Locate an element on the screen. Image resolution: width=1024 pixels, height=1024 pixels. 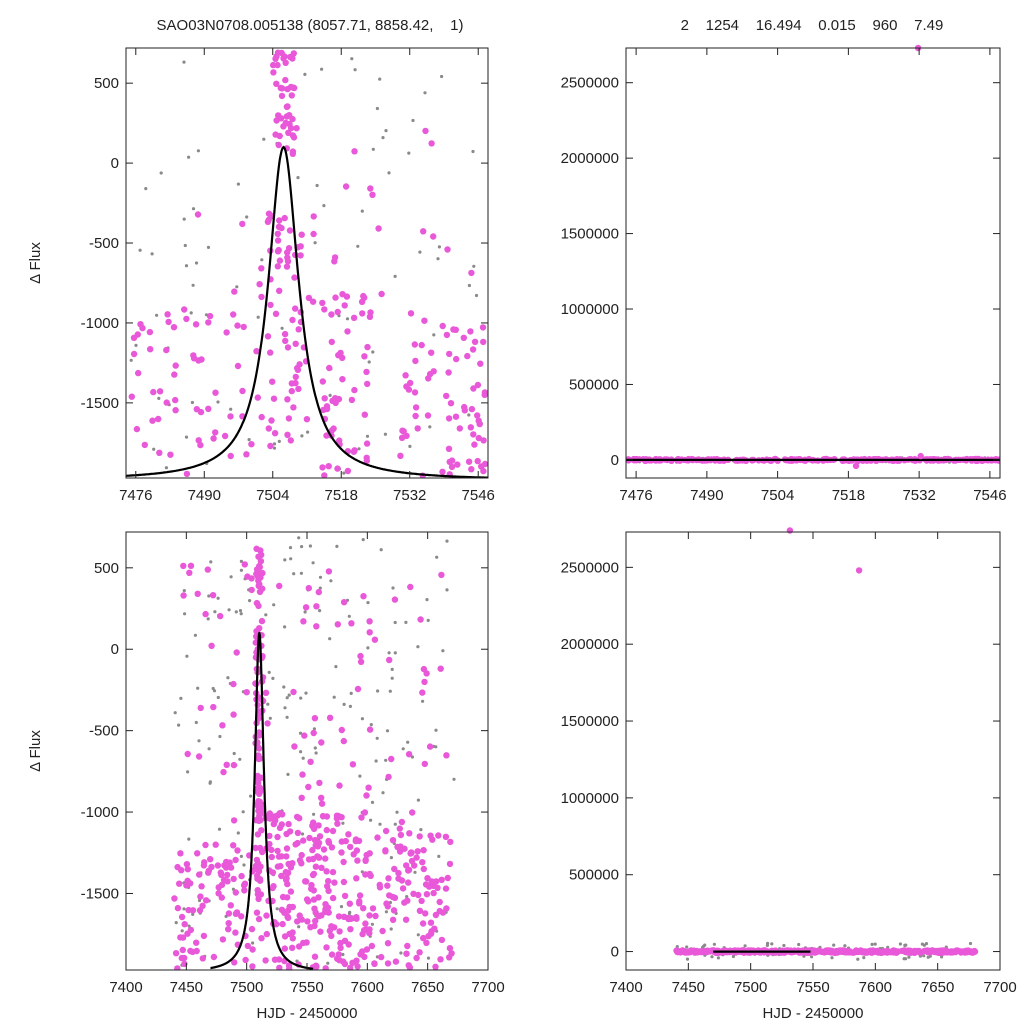
plot-area is located at coordinates (813, 459).